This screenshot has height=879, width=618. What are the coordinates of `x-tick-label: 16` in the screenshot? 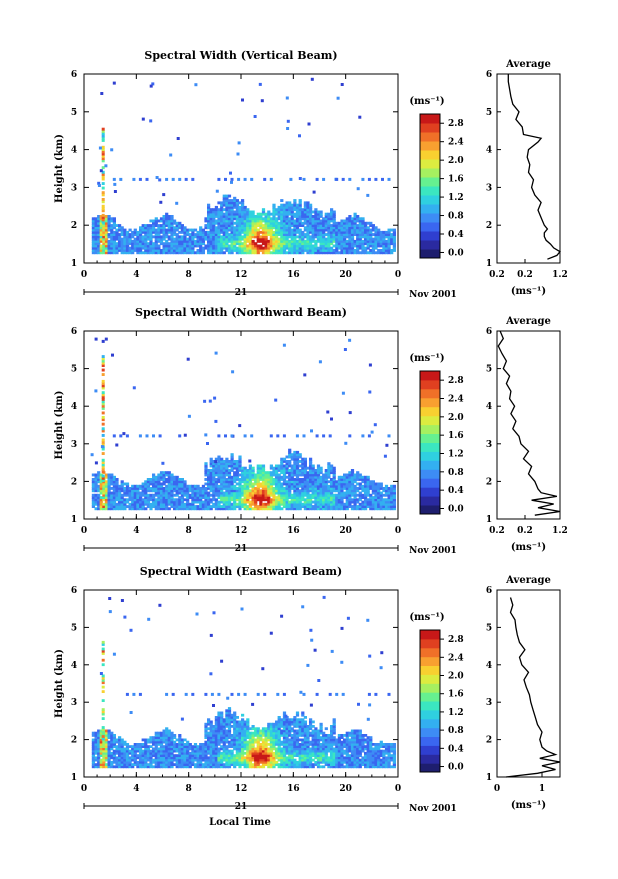 It's located at (293, 531).